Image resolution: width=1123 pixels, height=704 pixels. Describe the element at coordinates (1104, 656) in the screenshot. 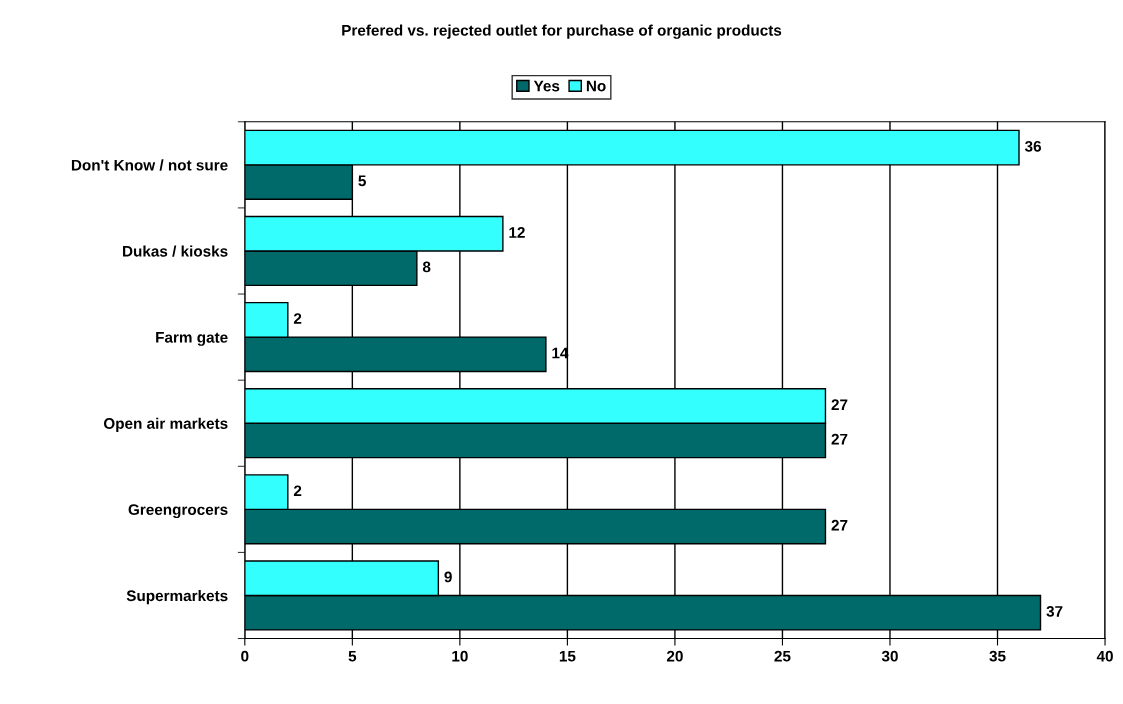

I see `x-tick-label: 40` at that location.